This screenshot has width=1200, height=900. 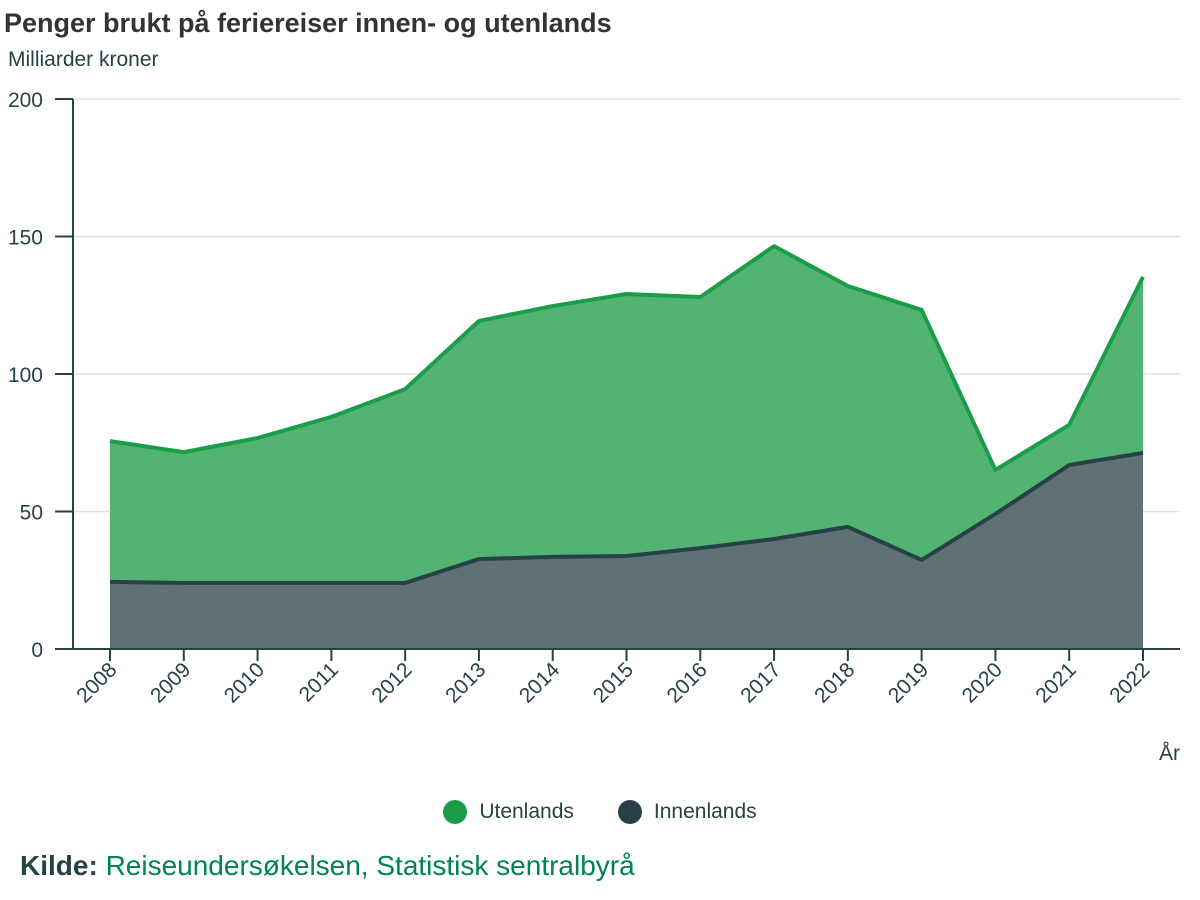 What do you see at coordinates (25, 238) in the screenshot?
I see `y-tick-label: 150` at bounding box center [25, 238].